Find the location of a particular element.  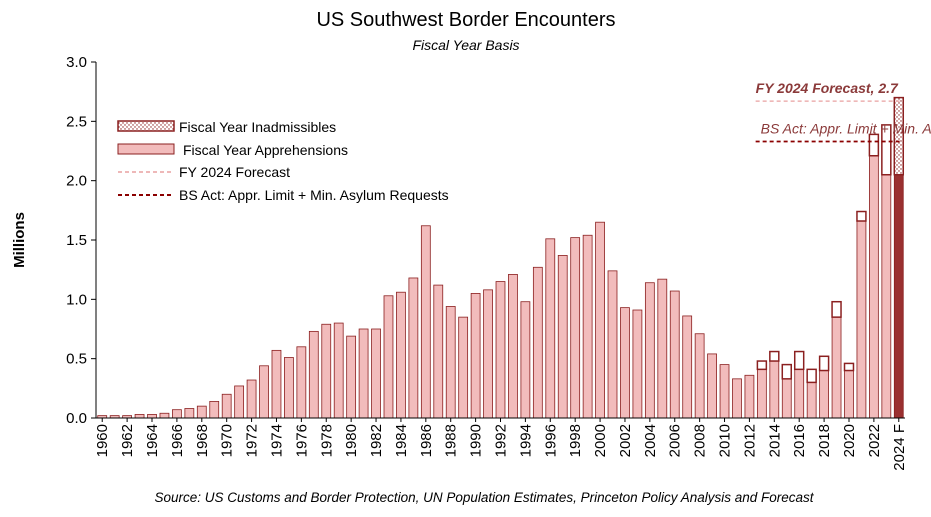

y-tick-label: 0.0 is located at coordinates (76, 418).